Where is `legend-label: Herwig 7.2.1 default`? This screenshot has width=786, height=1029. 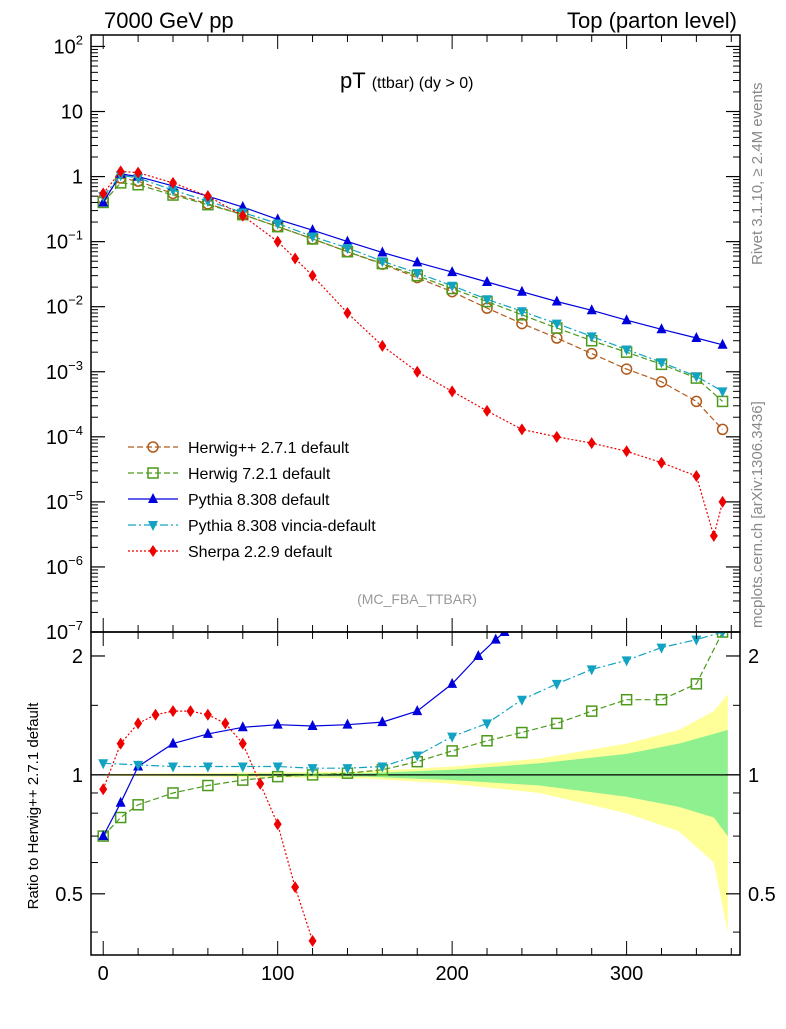 legend-label: Herwig 7.2.1 default is located at coordinates (259, 474).